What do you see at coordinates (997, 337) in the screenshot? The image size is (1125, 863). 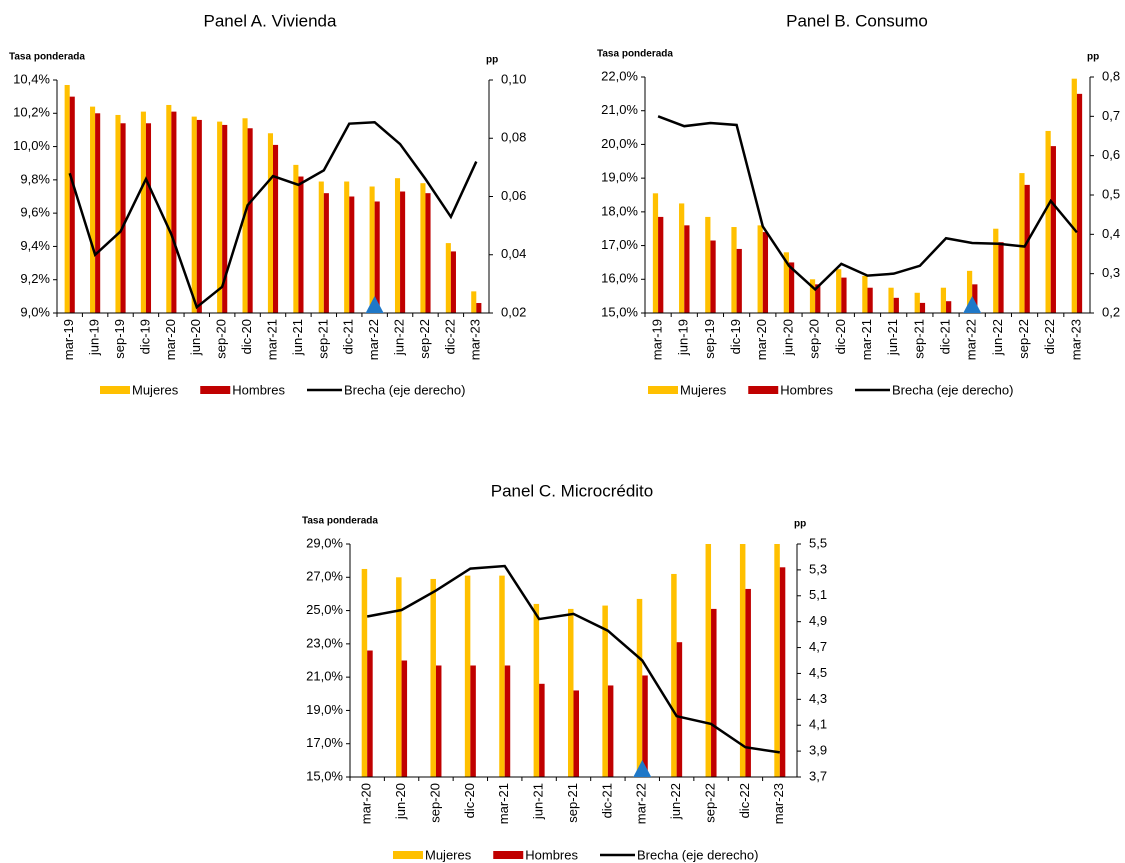 I see `x-tick-label: jun-22` at bounding box center [997, 337].